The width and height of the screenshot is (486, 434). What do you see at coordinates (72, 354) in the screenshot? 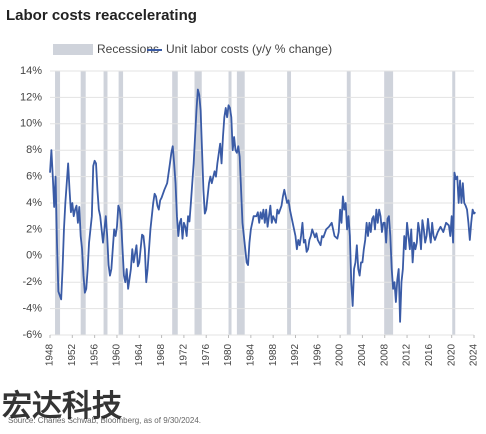
I see `x-tick-label: 1952` at bounding box center [72, 354].